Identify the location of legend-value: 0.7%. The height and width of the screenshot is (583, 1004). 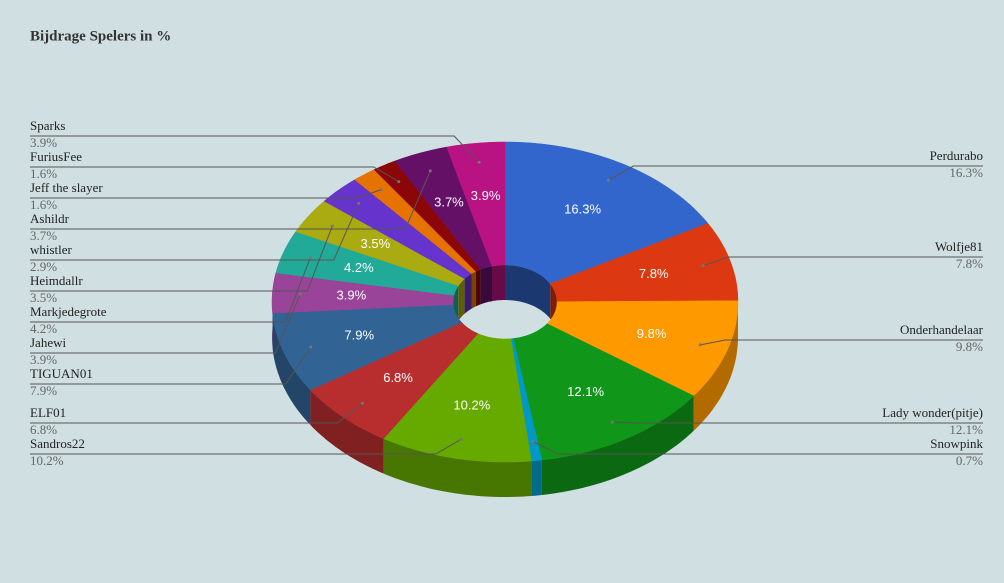
(969, 460).